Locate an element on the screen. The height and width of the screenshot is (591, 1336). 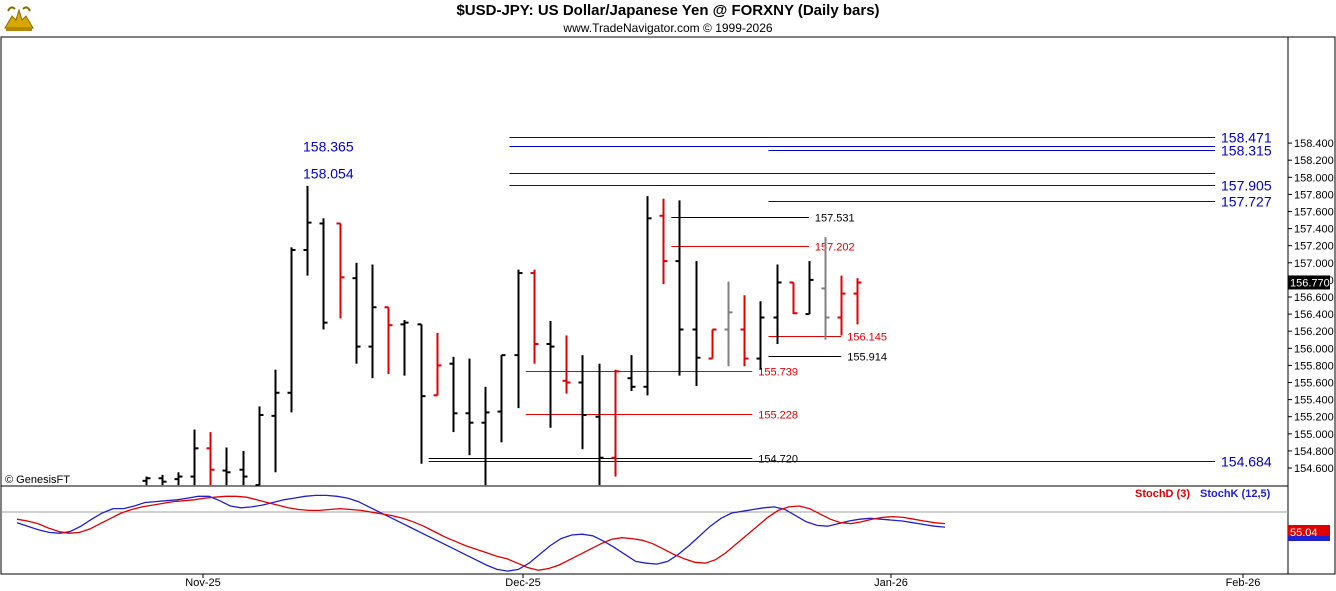
y-tick-label: 156.600 is located at coordinates (1314, 298).